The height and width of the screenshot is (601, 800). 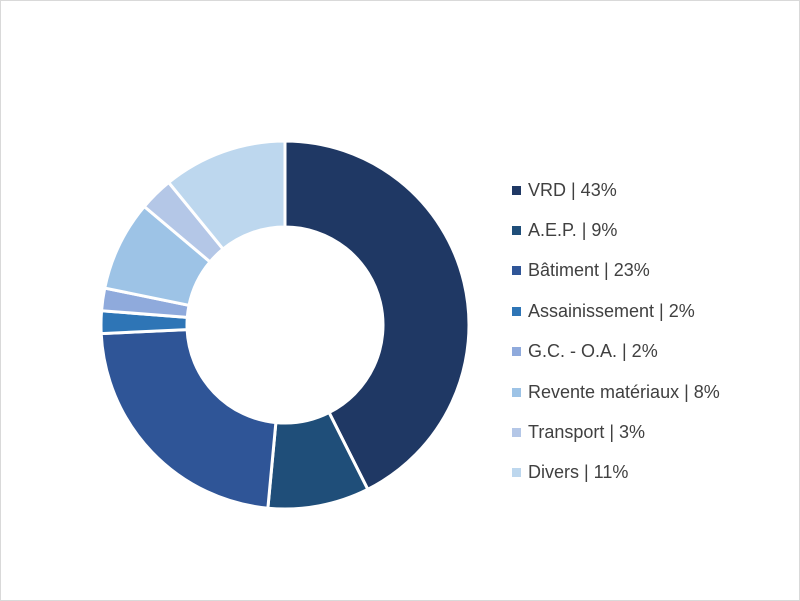 I want to click on legend-item-2: Bâtiment | 23%, so click(x=616, y=271).